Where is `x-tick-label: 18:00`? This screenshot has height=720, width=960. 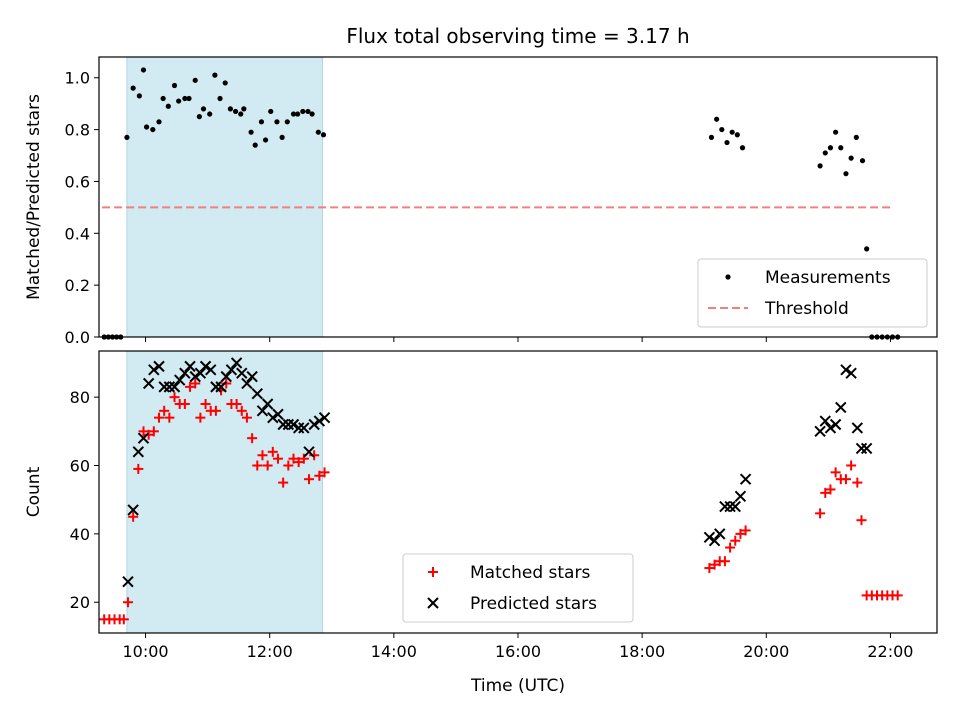 x-tick-label: 18:00 is located at coordinates (642, 651).